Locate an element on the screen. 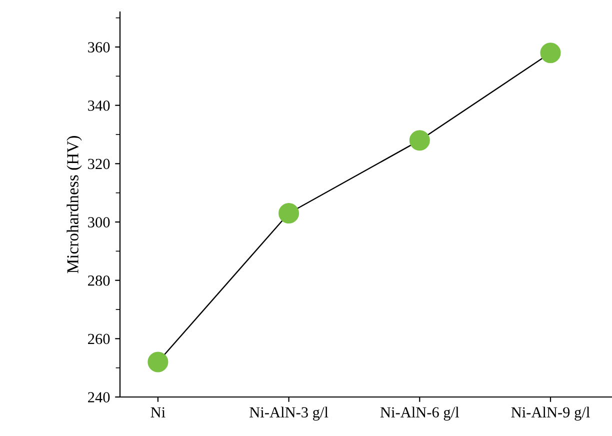 The width and height of the screenshot is (612, 436). y-tick-label: 300 is located at coordinates (99, 222).